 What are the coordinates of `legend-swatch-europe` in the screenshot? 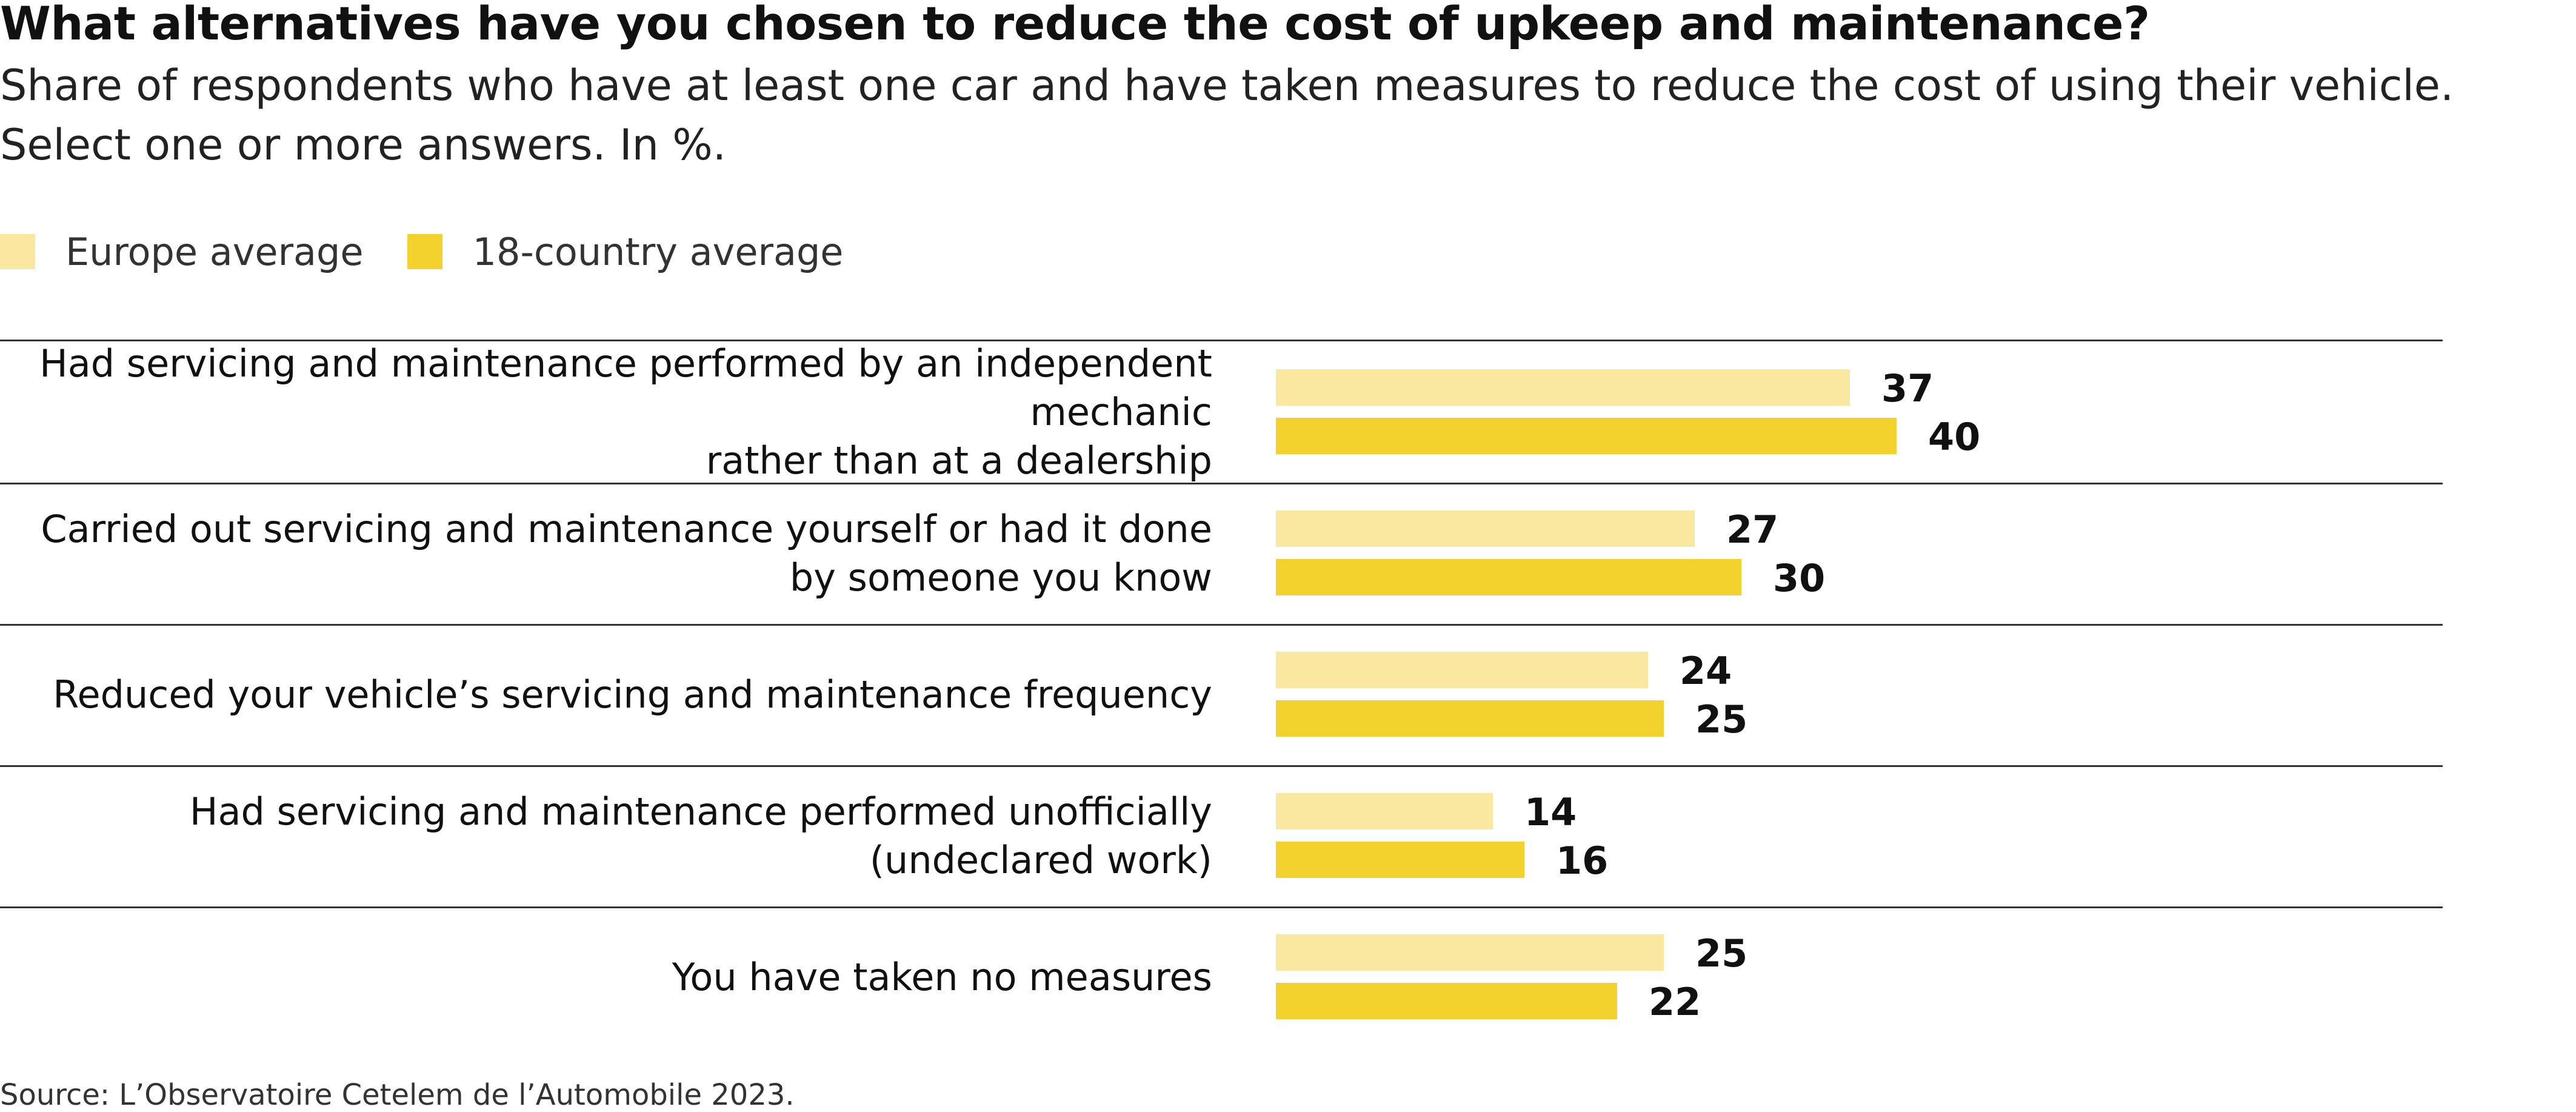 It's located at (17, 251).